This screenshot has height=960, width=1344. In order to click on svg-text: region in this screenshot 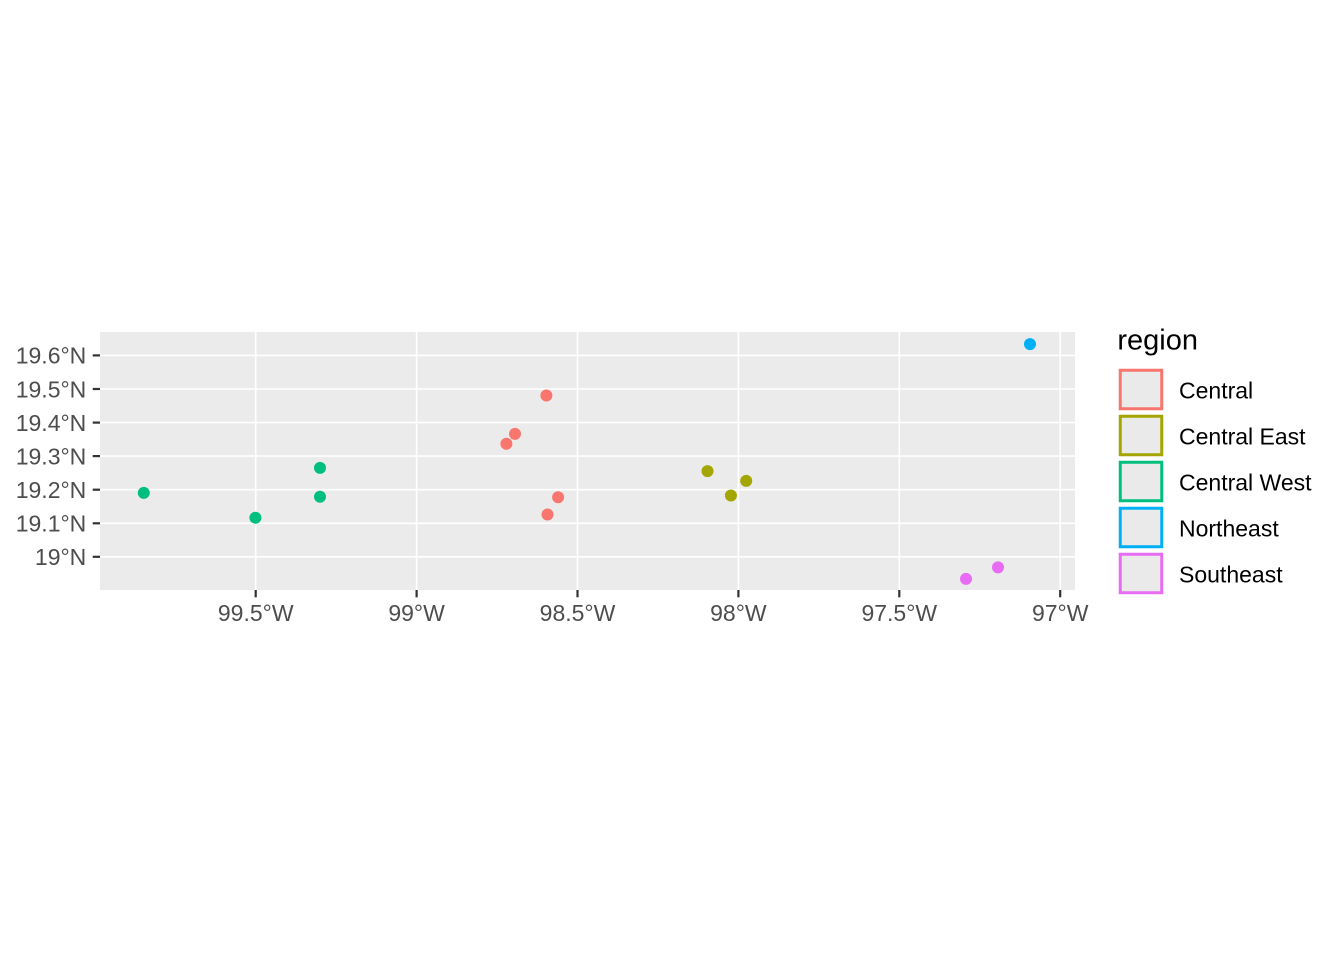, I will do `click(1157, 341)`.